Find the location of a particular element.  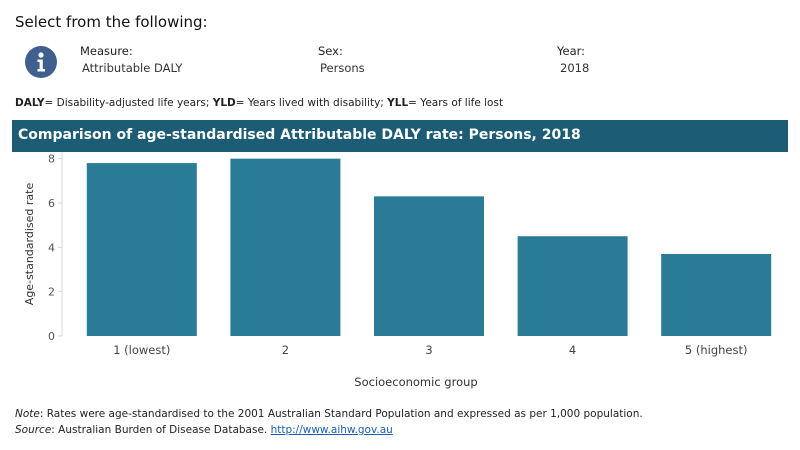

filter-sex-label: Sex: is located at coordinates (330, 51).